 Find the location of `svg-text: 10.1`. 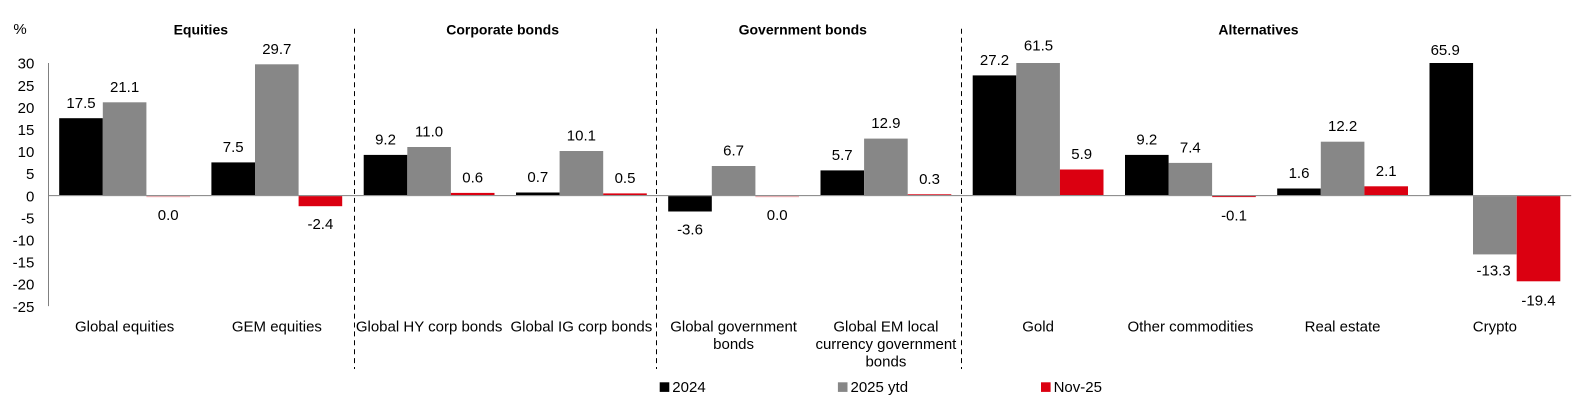

svg-text: 10.1 is located at coordinates (581, 136).